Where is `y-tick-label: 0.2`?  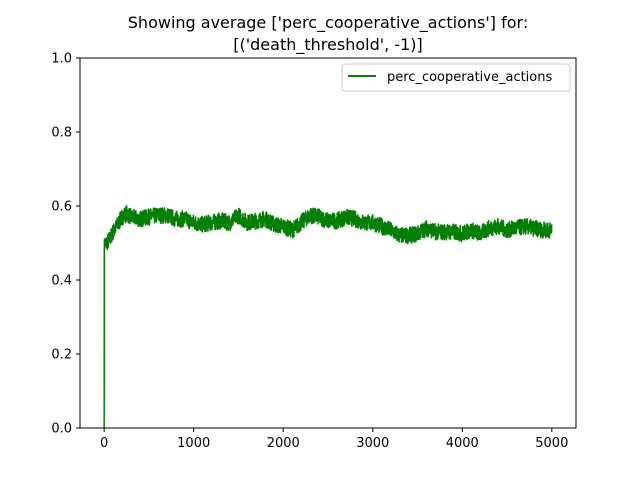
y-tick-label: 0.2 is located at coordinates (61, 355).